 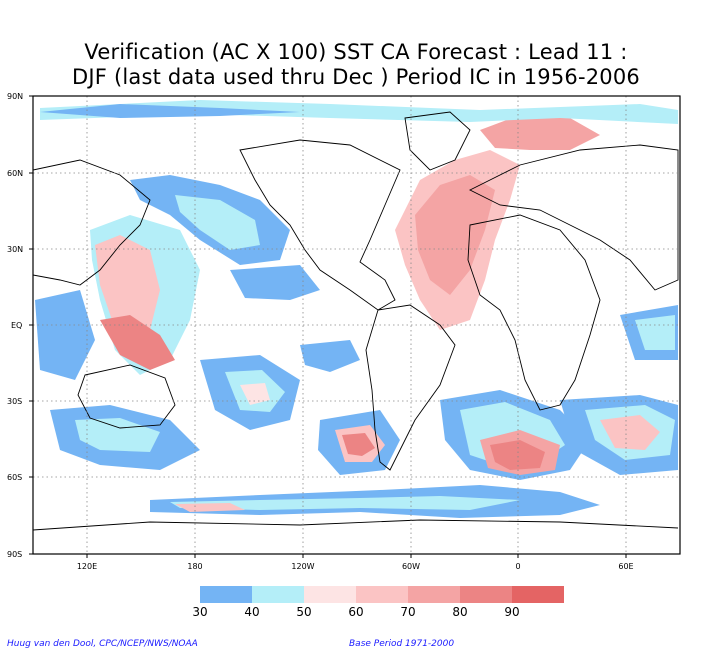 What do you see at coordinates (358, 444) in the screenshot?
I see `contour-south-atlantic-core` at bounding box center [358, 444].